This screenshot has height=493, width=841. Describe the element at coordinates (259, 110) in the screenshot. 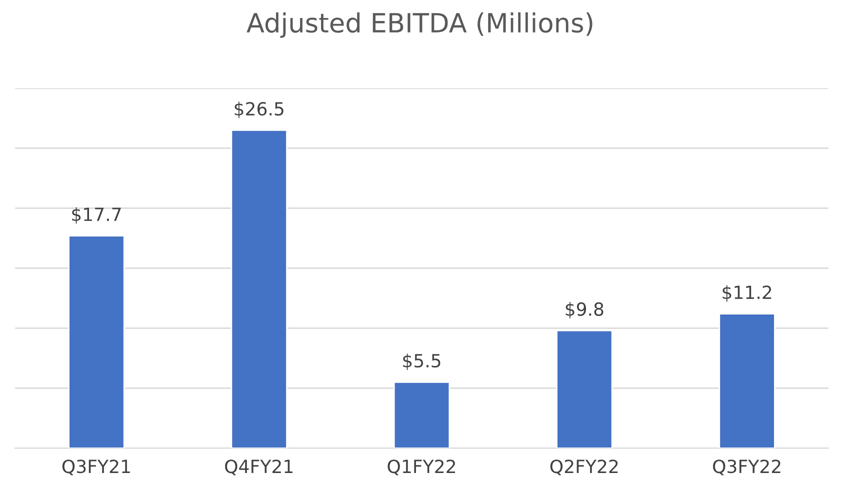

I see `data-label: $26.5` at that location.